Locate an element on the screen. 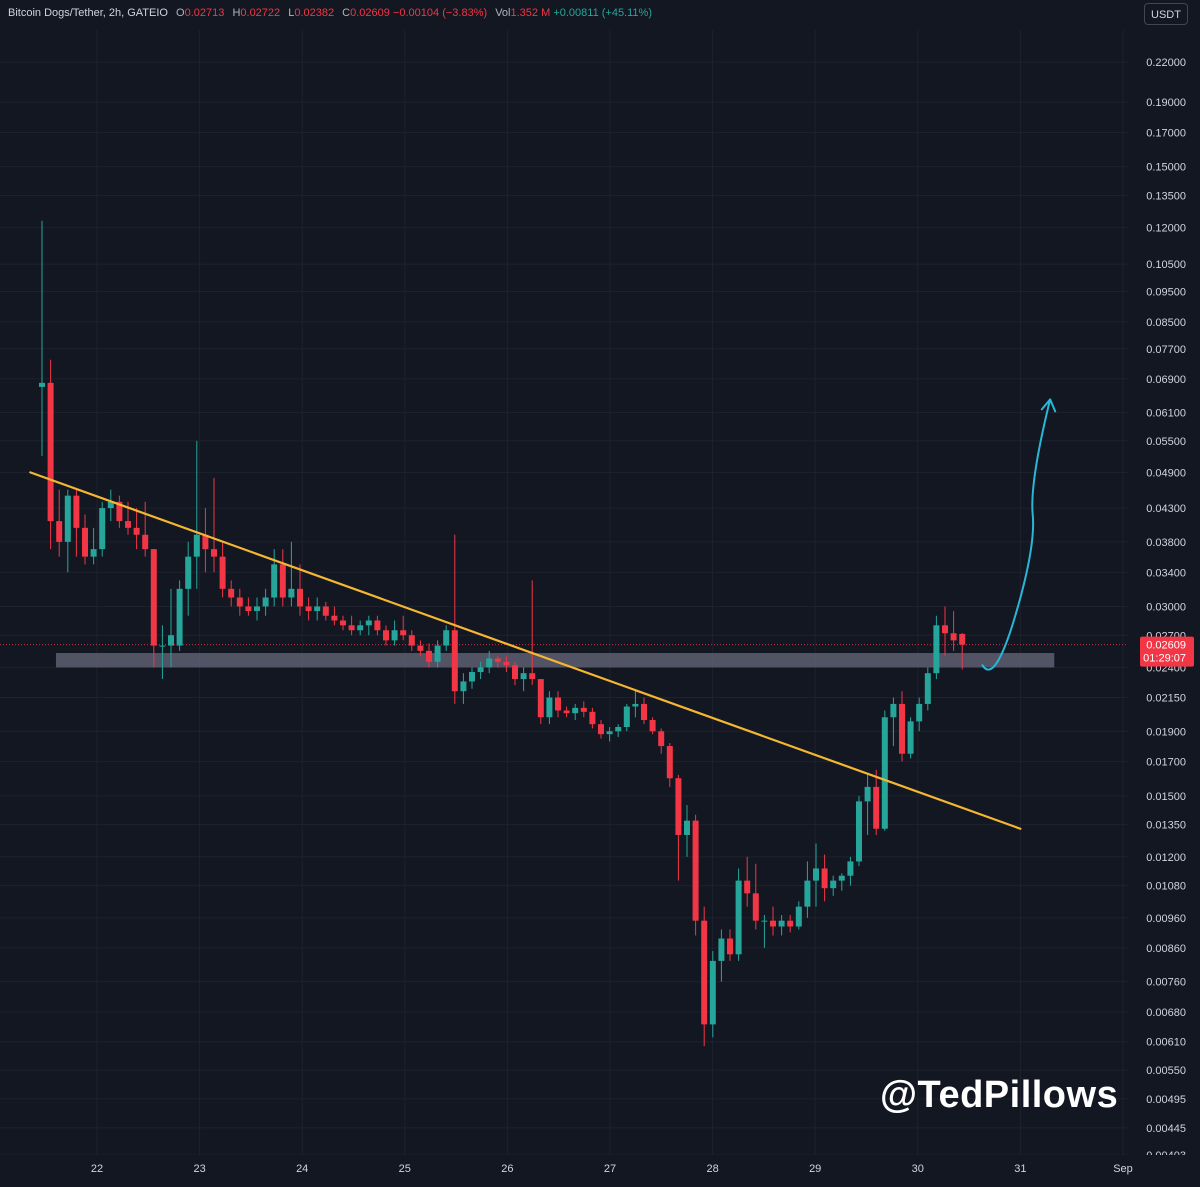  time-axis is located at coordinates (600, 1168).